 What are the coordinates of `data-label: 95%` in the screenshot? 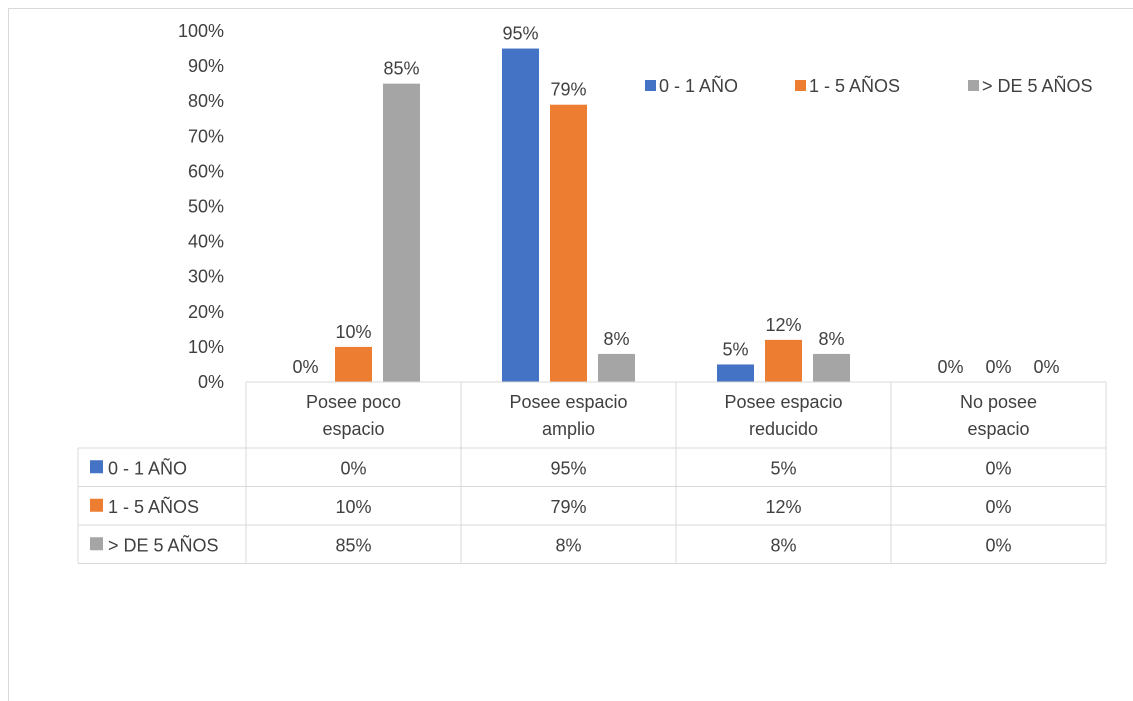 It's located at (520, 34).